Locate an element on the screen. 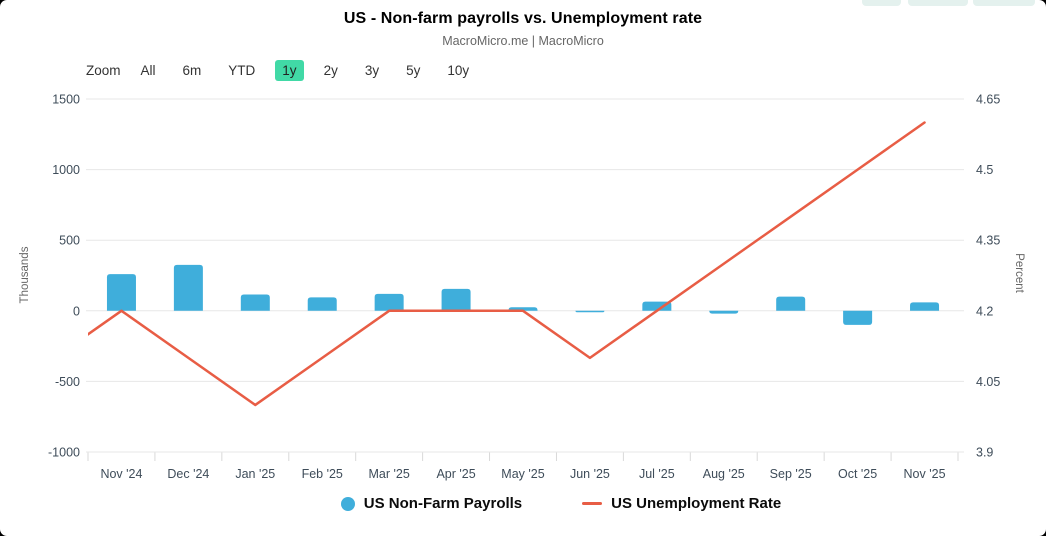  bar-jul25 is located at coordinates (657, 306).